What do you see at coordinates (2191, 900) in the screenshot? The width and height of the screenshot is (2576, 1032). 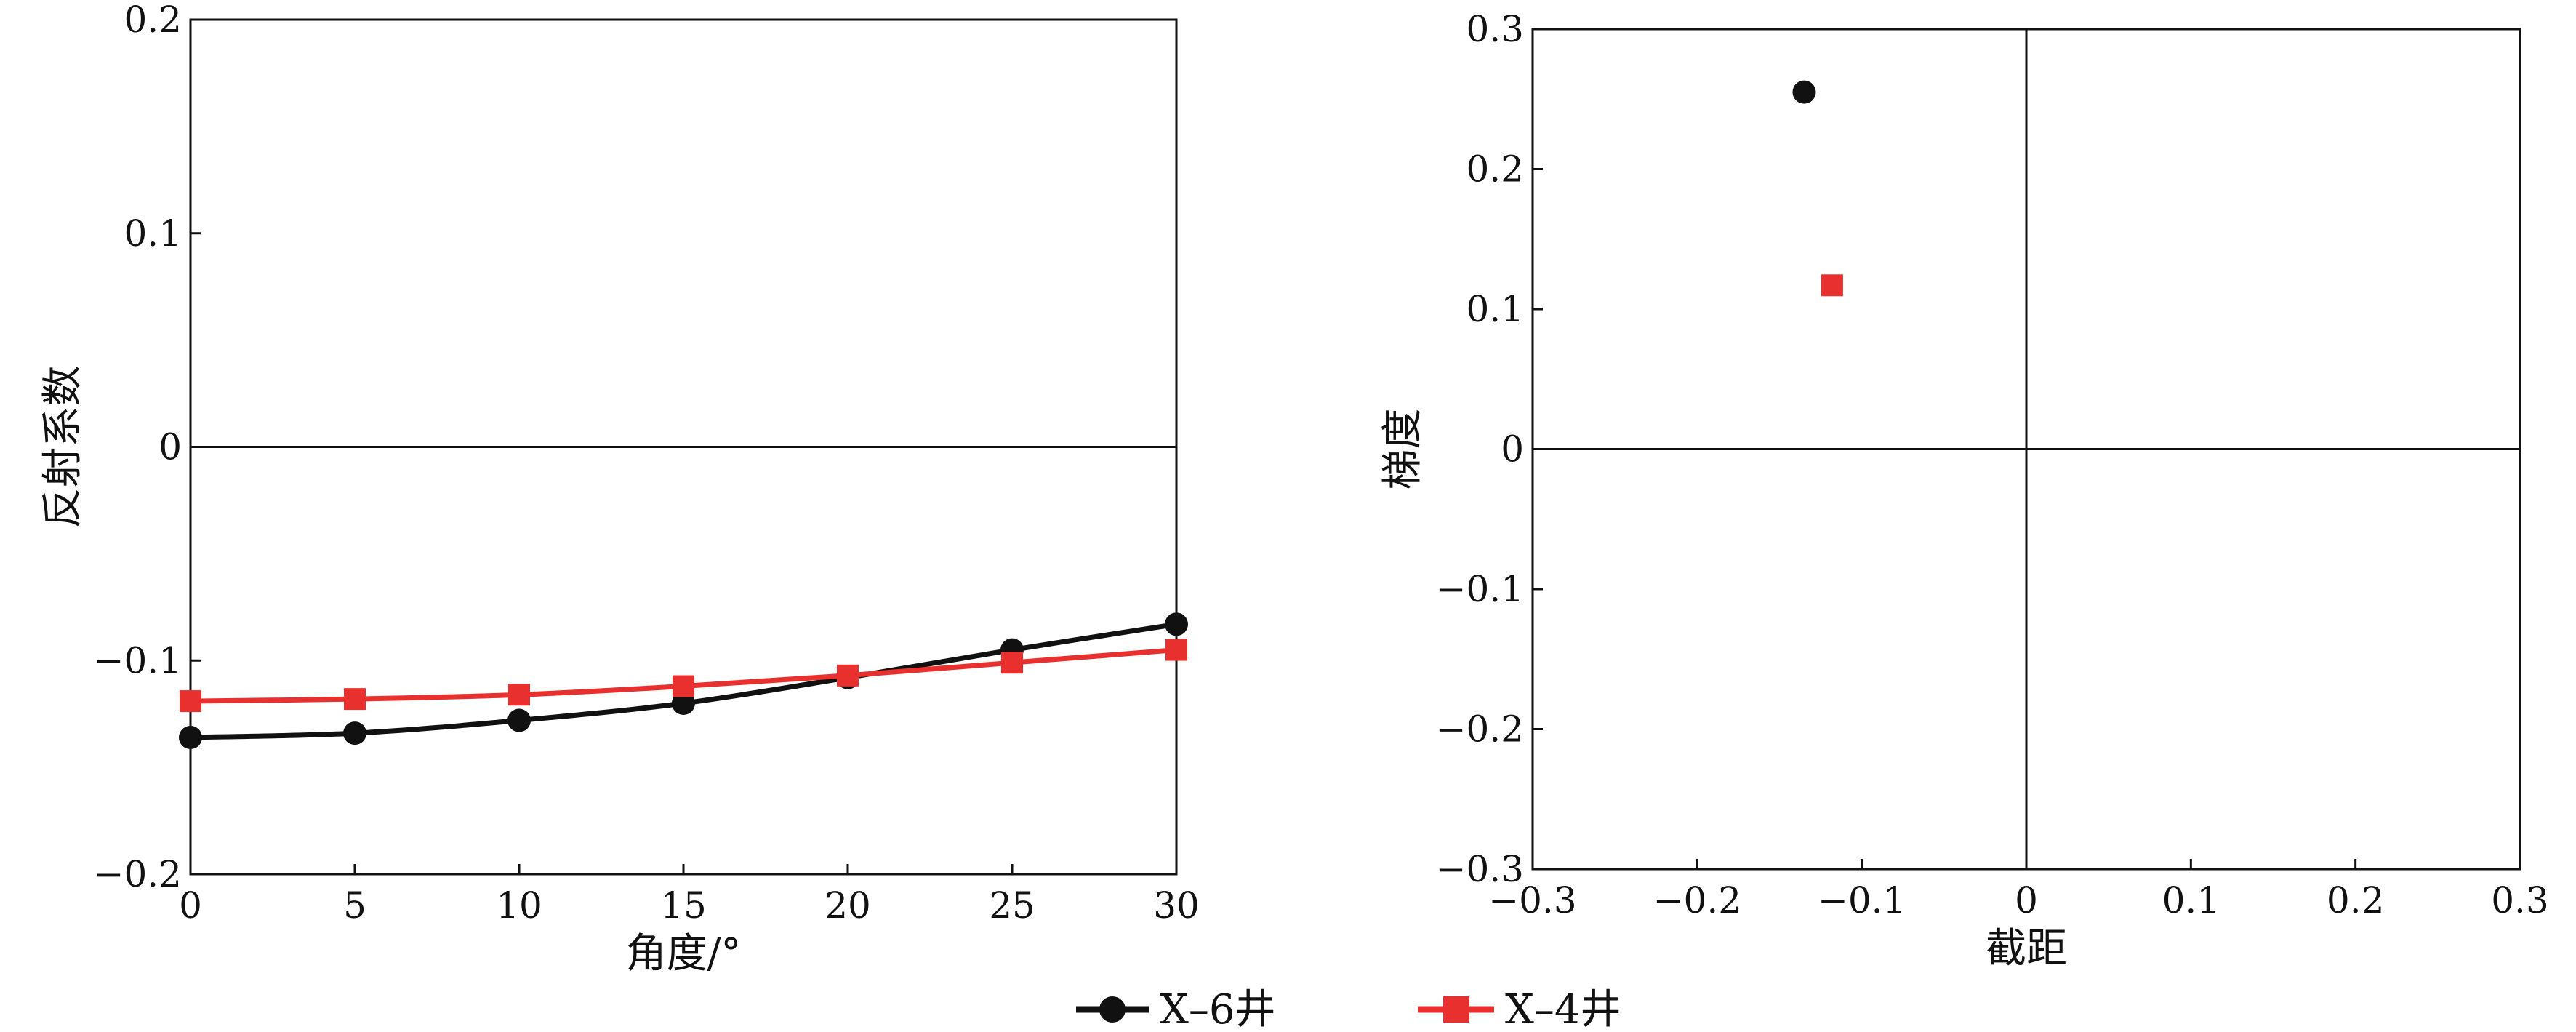 I see `x-tick-label: 0.1` at bounding box center [2191, 900].